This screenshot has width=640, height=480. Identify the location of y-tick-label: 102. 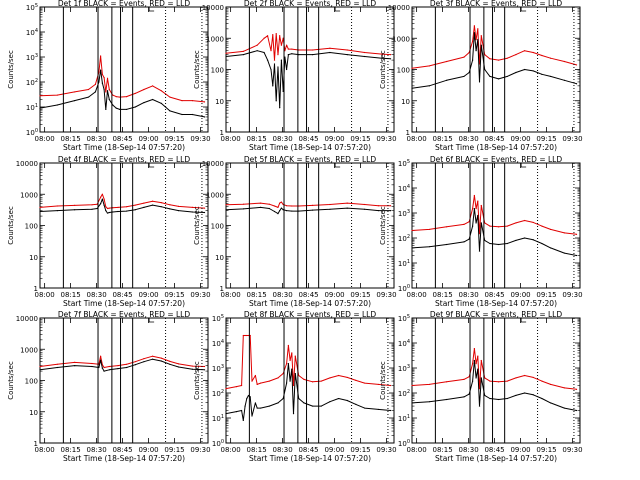
(404, 393).